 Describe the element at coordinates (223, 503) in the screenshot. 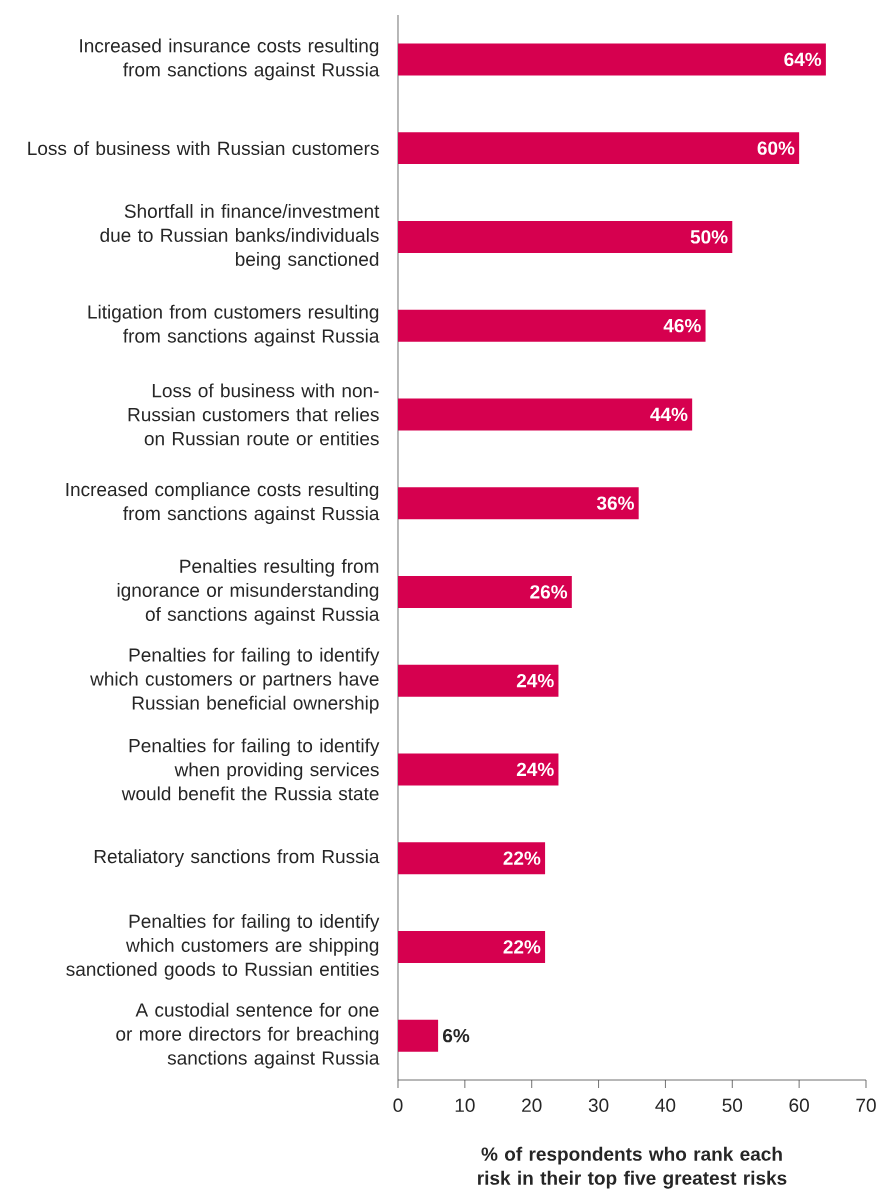

I see `y-tick-label: Increased compliance costs resulting from sanctions against Russia` at that location.